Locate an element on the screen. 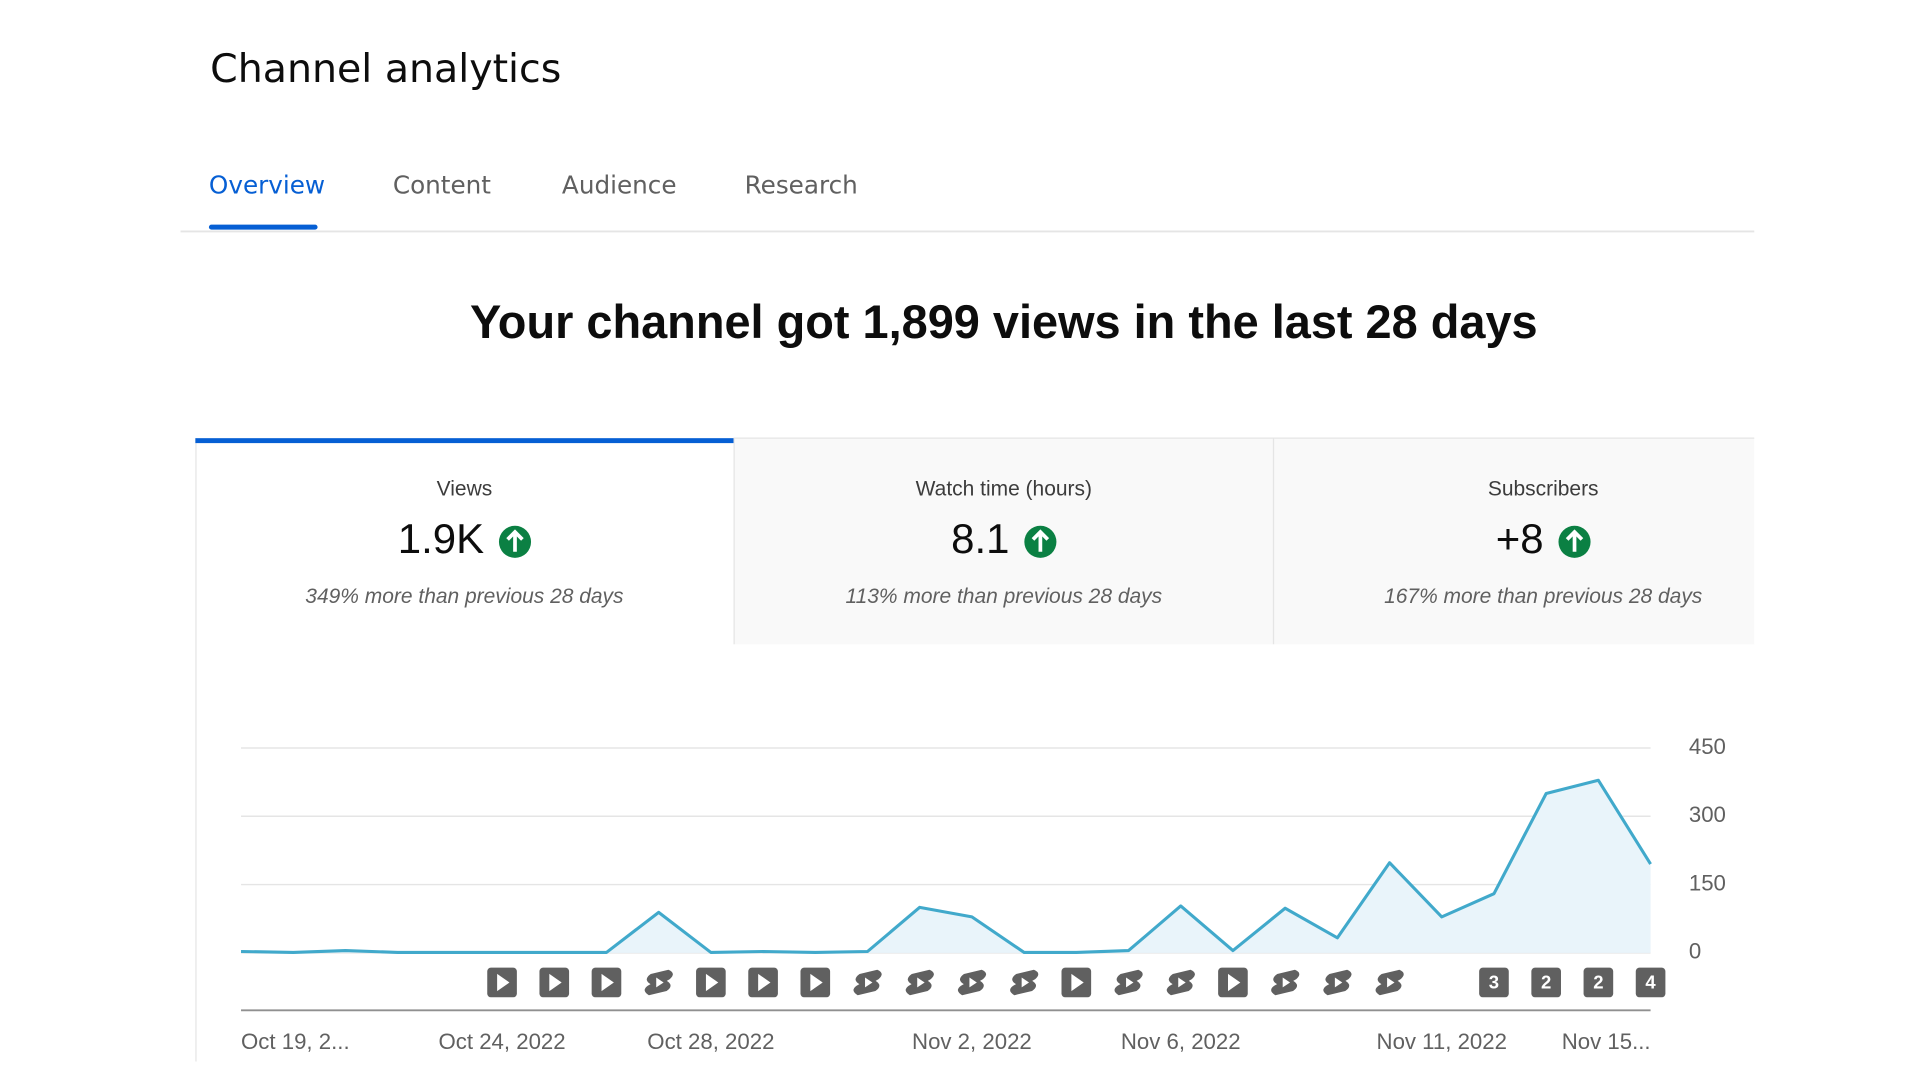 This screenshot has width=1920, height=1080. metric-value: +8 is located at coordinates (1520, 538).